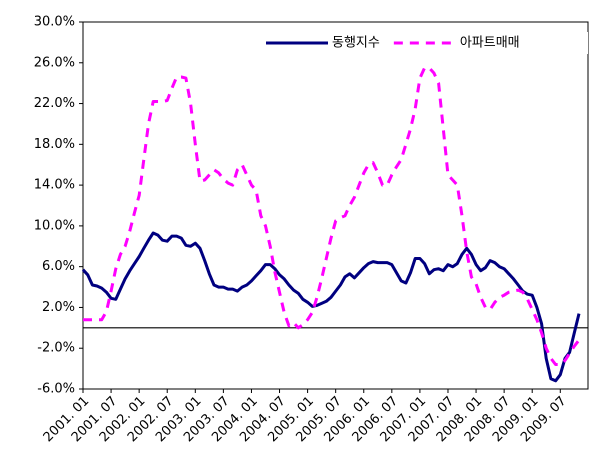 The image size is (592, 472). Describe the element at coordinates (56, 348) in the screenshot. I see `y-tick-label: -2.0%` at that location.